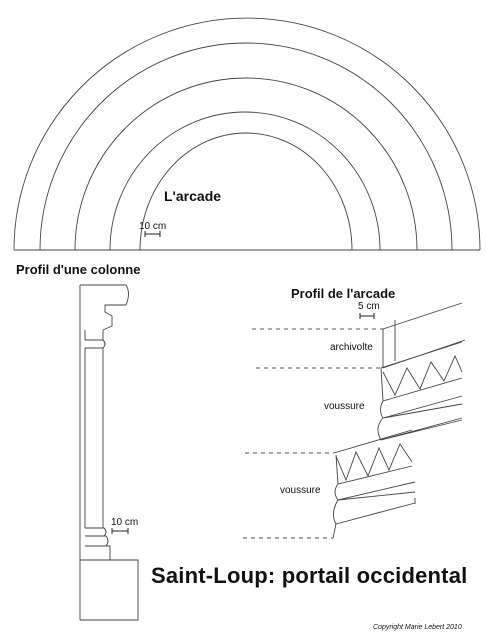 The image size is (486, 640). I want to click on copyright-notice: Copyright Marie Lebert 2010, so click(417, 627).